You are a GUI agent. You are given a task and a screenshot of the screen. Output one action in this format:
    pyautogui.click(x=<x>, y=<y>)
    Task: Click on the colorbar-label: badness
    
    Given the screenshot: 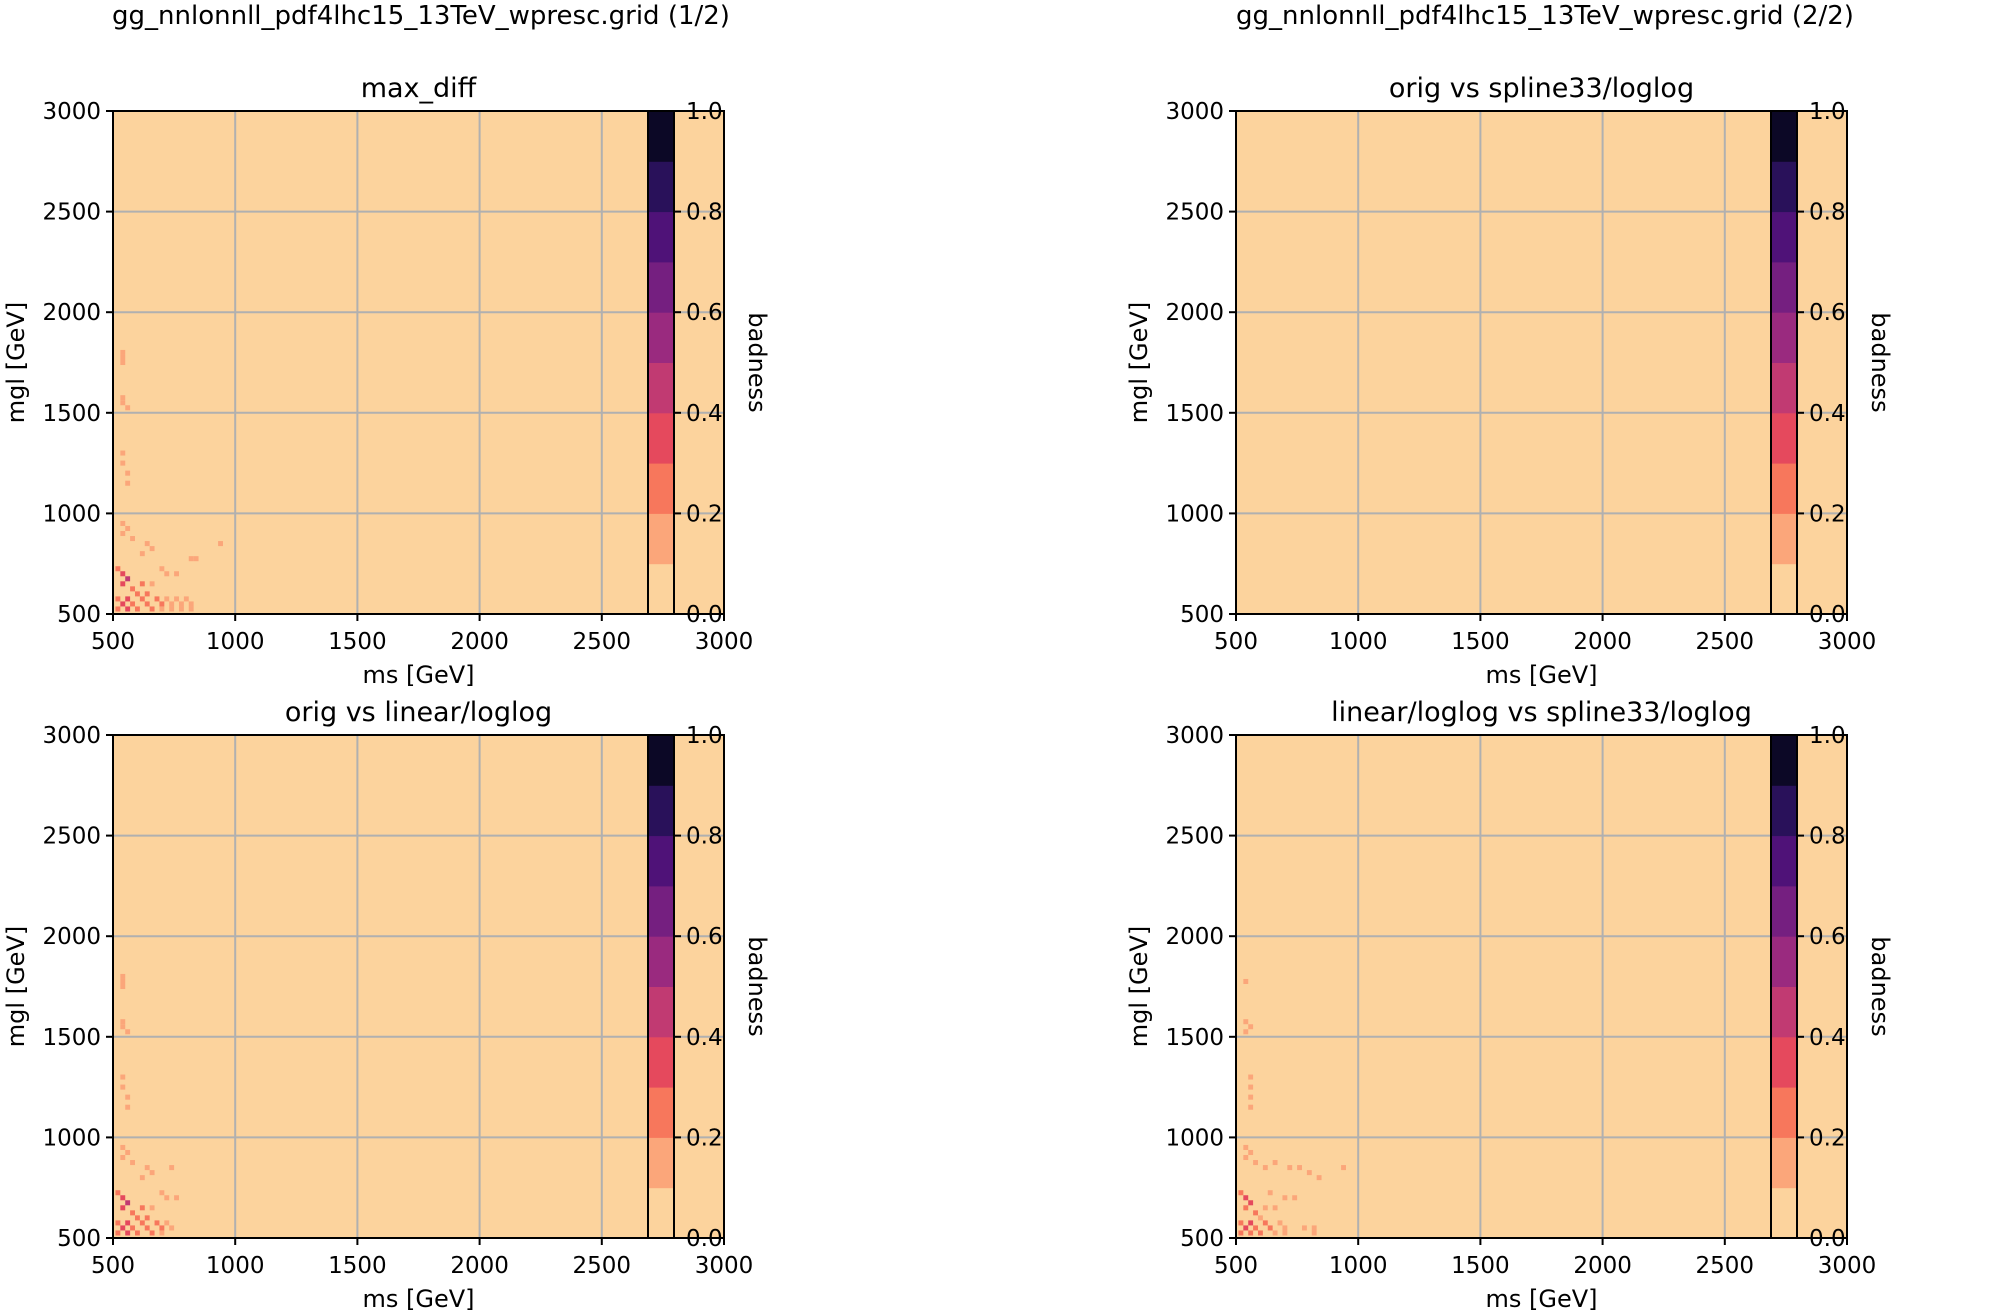 What is the action you would take?
    pyautogui.click(x=757, y=986)
    